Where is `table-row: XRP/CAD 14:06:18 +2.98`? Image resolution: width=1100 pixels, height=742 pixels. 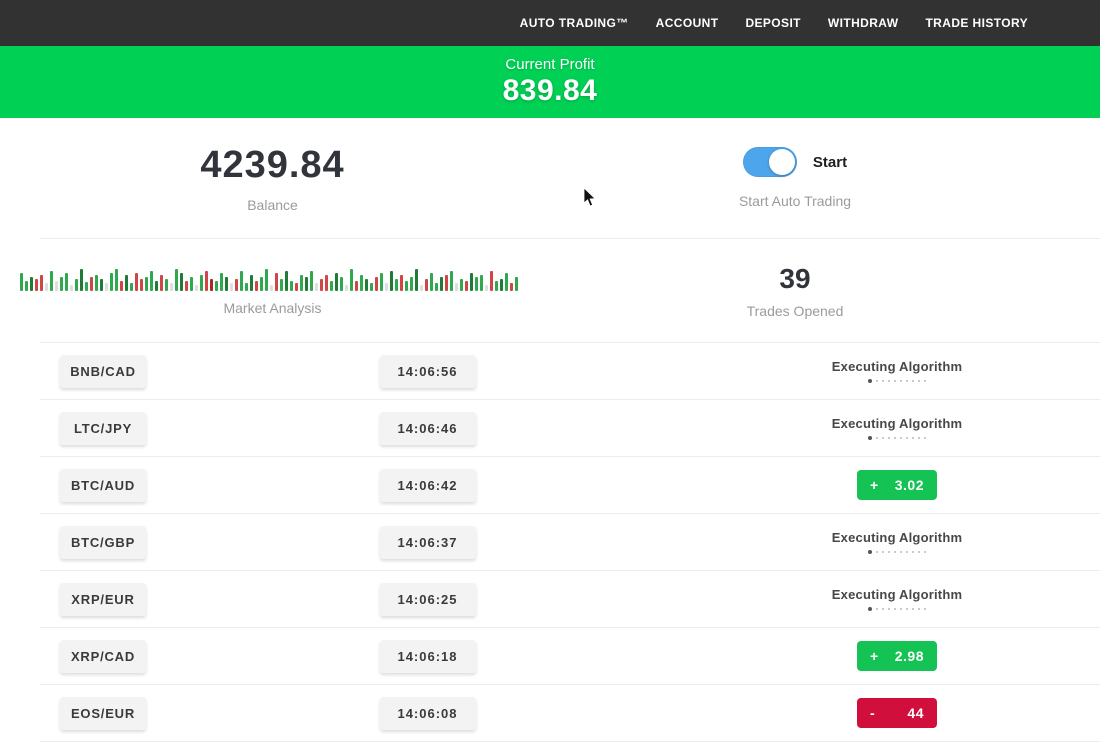 table-row: XRP/CAD 14:06:18 +2.98 is located at coordinates (570, 656).